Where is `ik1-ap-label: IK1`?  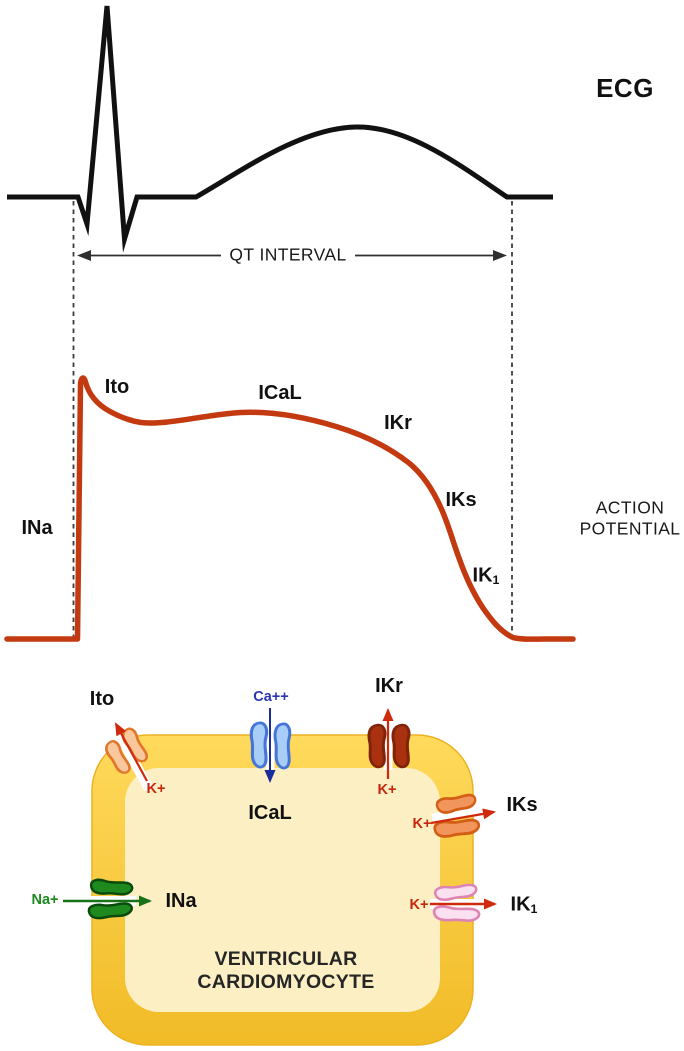
ik1-ap-label: IK1 is located at coordinates (486, 576).